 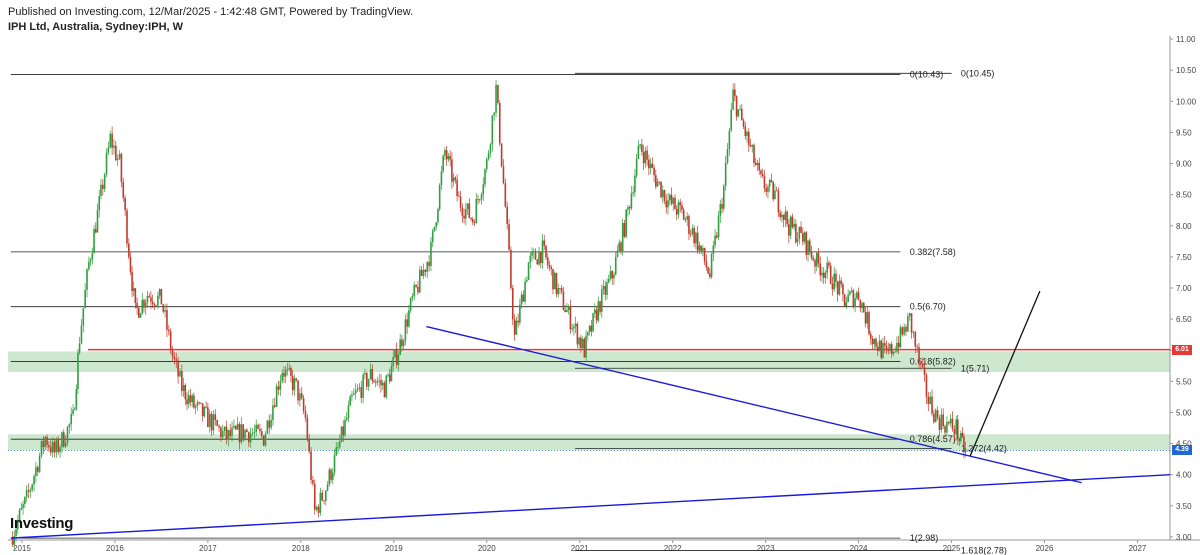 What do you see at coordinates (1184, 506) in the screenshot?
I see `y-tick-label: 3.50` at bounding box center [1184, 506].